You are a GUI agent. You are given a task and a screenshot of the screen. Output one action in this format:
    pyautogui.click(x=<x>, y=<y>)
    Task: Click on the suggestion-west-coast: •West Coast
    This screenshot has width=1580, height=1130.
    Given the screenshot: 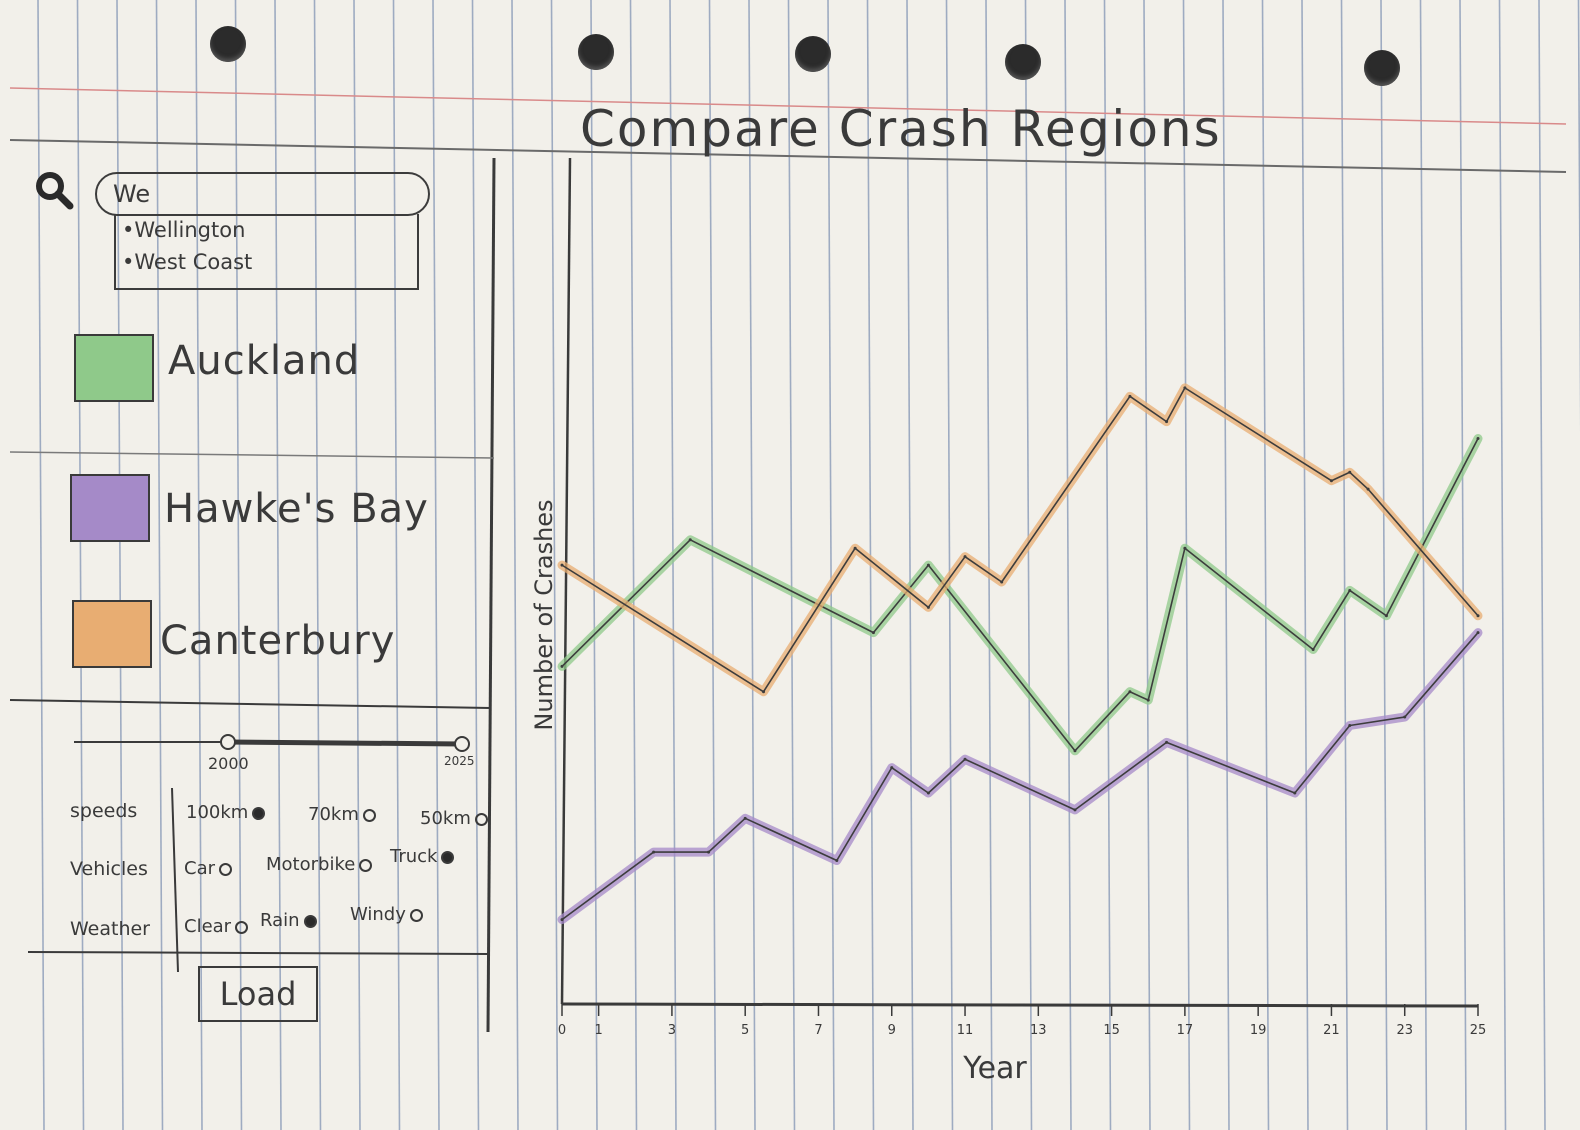 What is the action you would take?
    pyautogui.click(x=187, y=262)
    